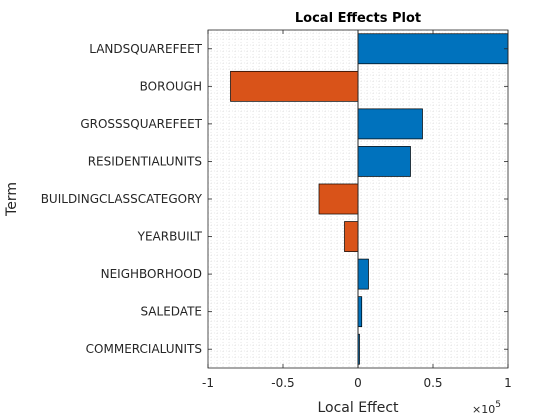 The image size is (560, 420). I want to click on bar-landsquarefeet, so click(433, 49).